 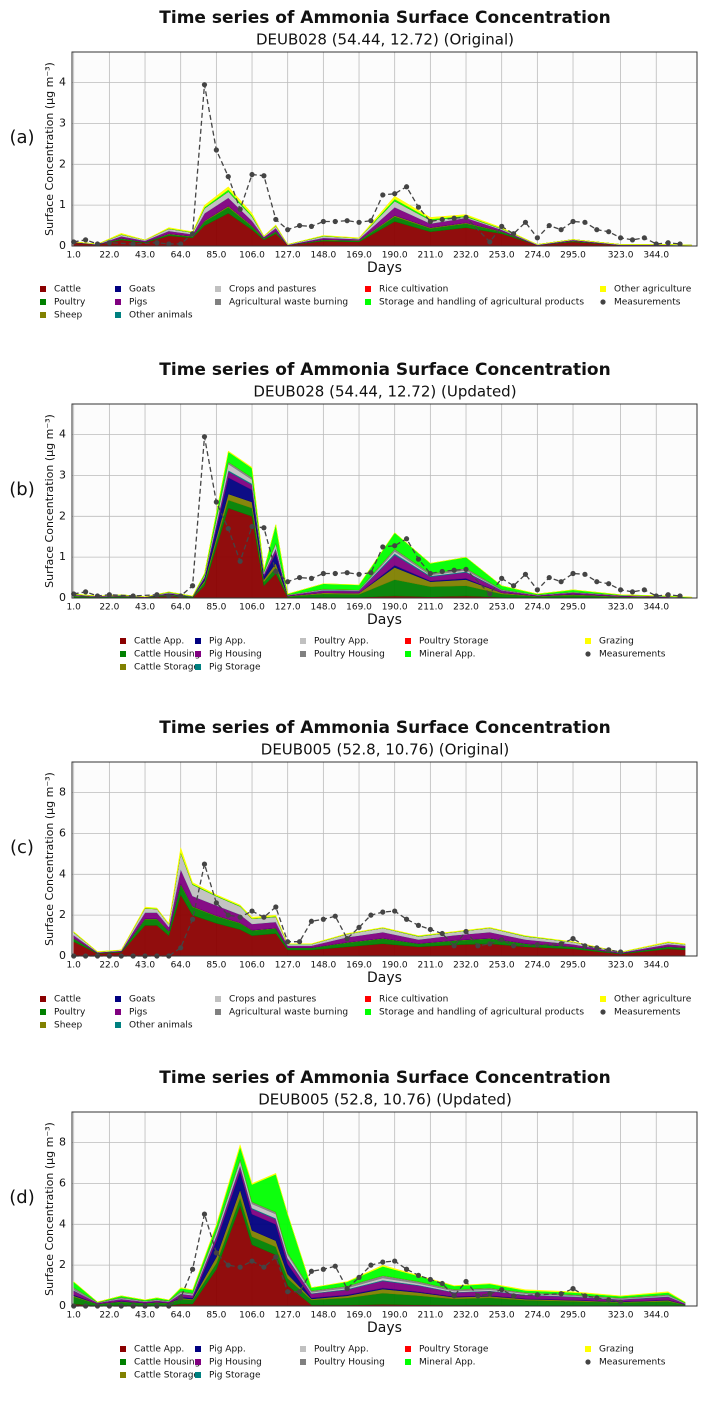 What do you see at coordinates (74, 608) in the screenshot?
I see `x-tick-label: 1.0` at bounding box center [74, 608].